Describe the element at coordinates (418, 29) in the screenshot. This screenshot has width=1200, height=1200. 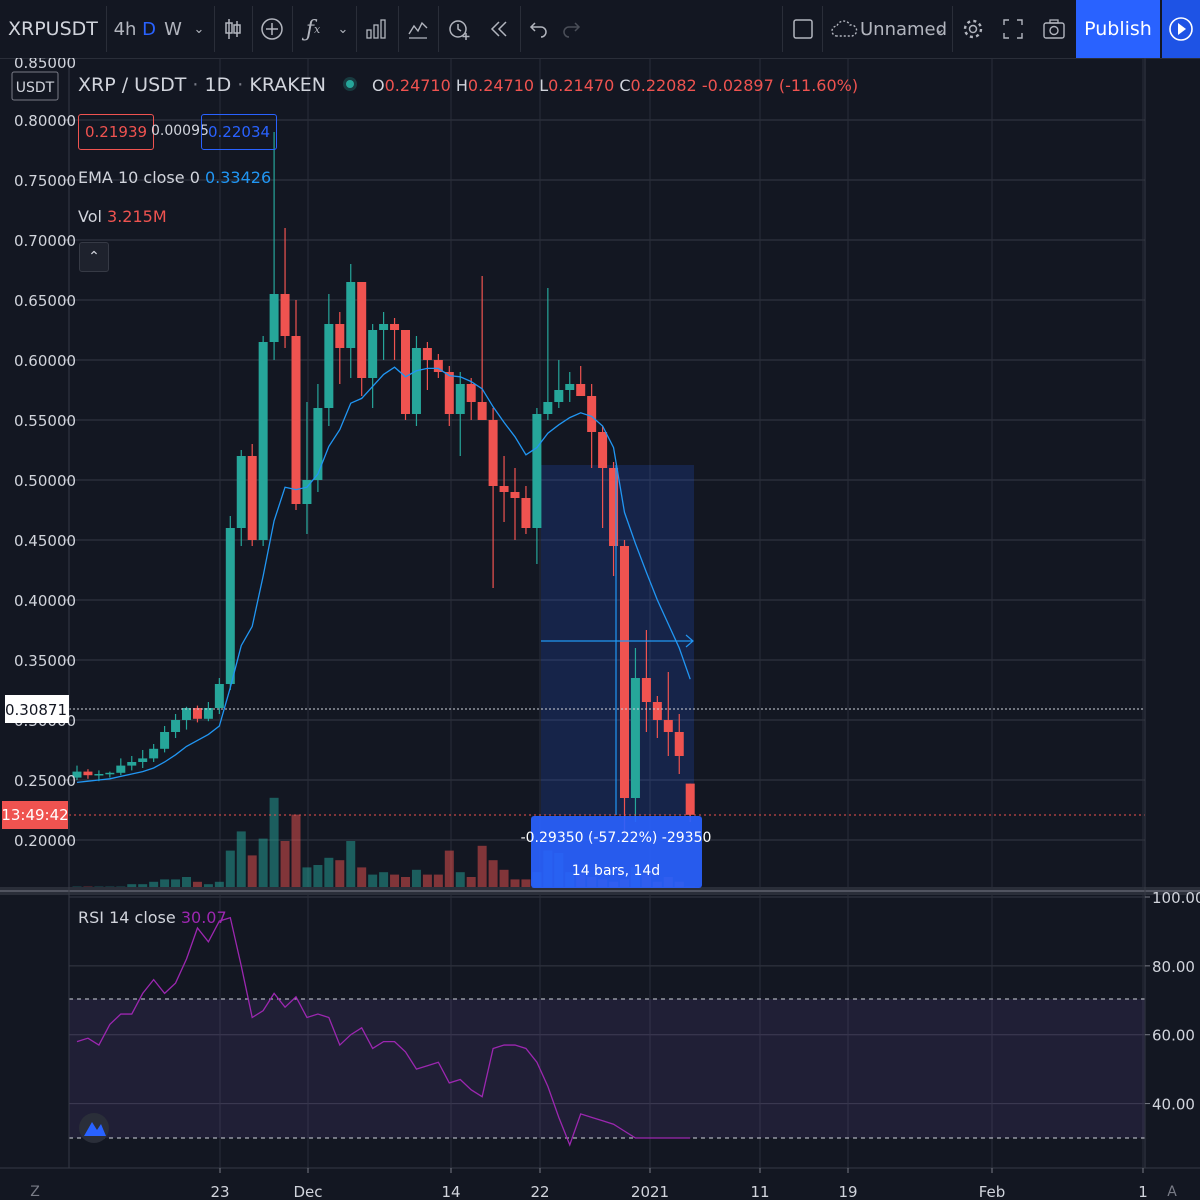
I see `ideas-chart-icon` at that location.